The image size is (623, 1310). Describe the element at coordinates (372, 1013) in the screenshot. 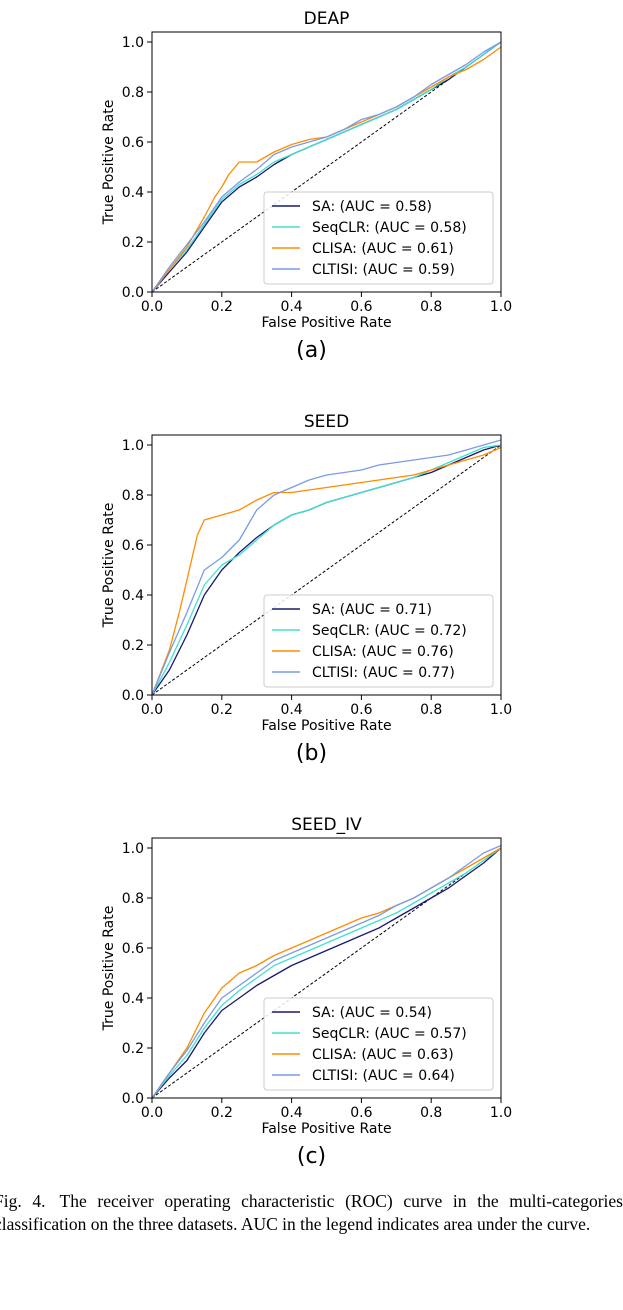

I see `legend-entry-0: SA: (AUC = 0.54)` at that location.